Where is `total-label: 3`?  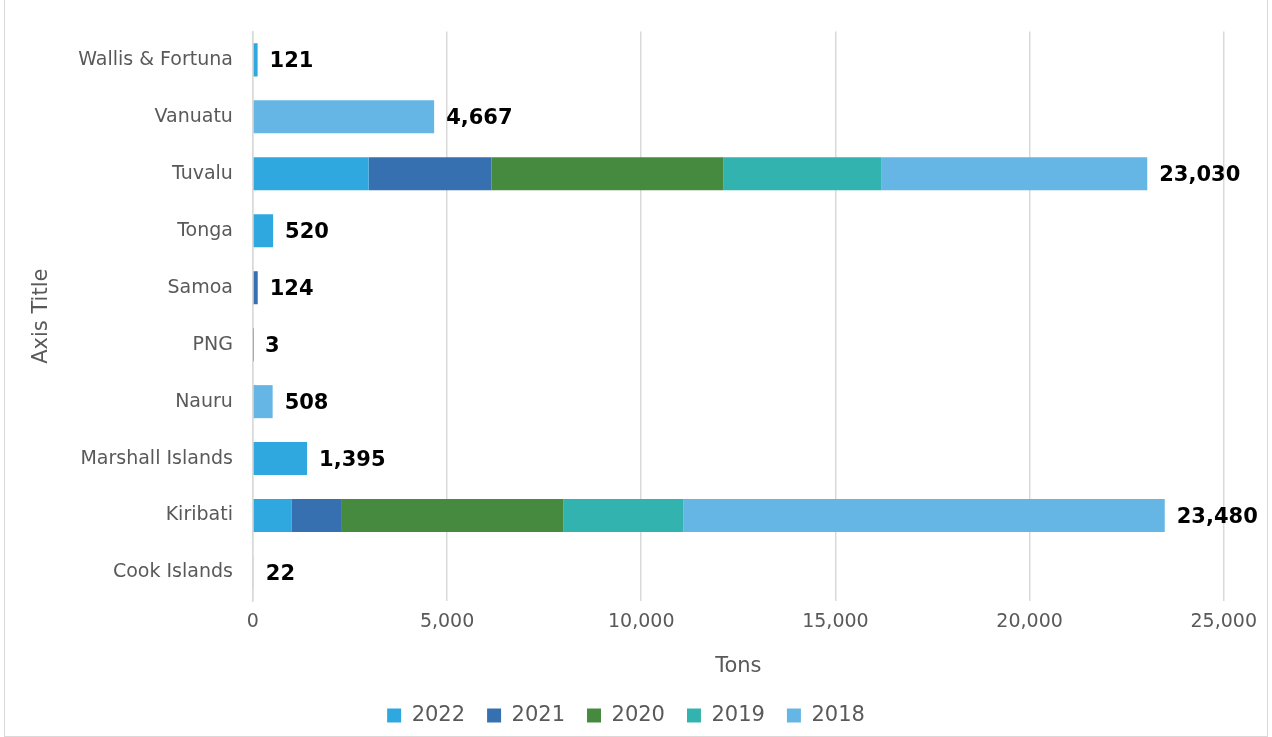 total-label: 3 is located at coordinates (272, 345).